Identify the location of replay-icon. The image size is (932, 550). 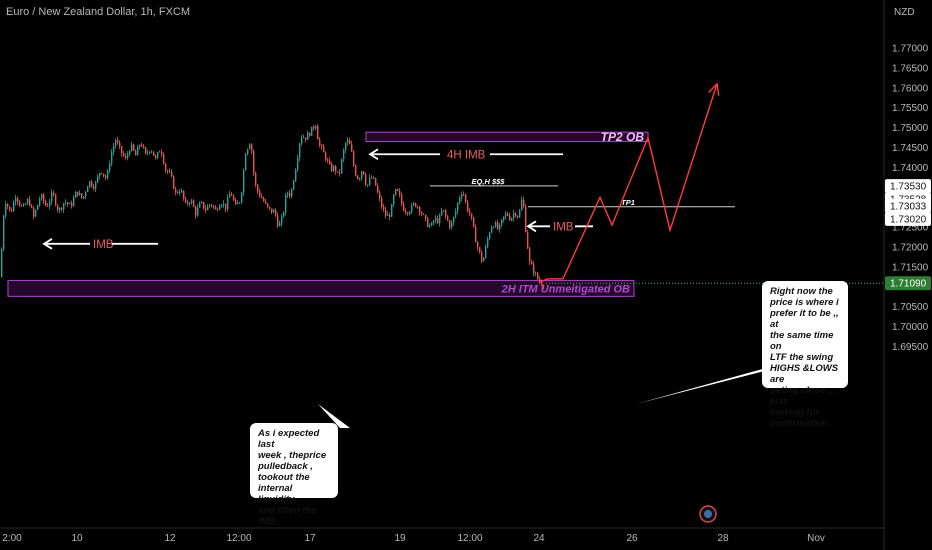
(708, 514).